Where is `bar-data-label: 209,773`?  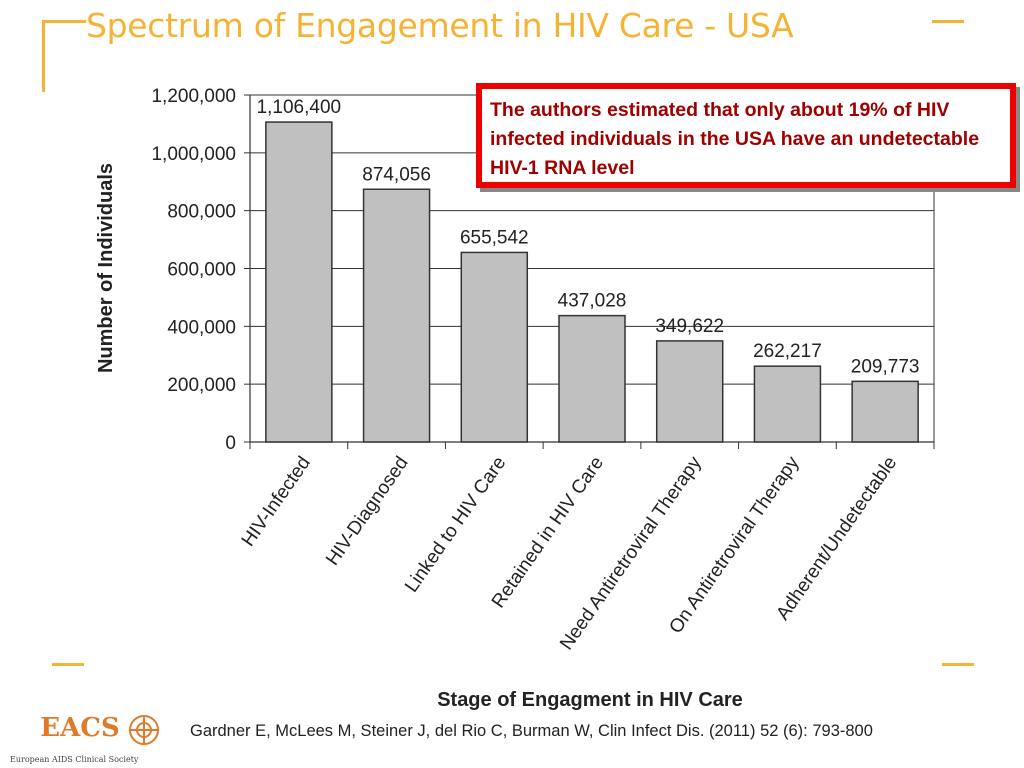
bar-data-label: 209,773 is located at coordinates (885, 366).